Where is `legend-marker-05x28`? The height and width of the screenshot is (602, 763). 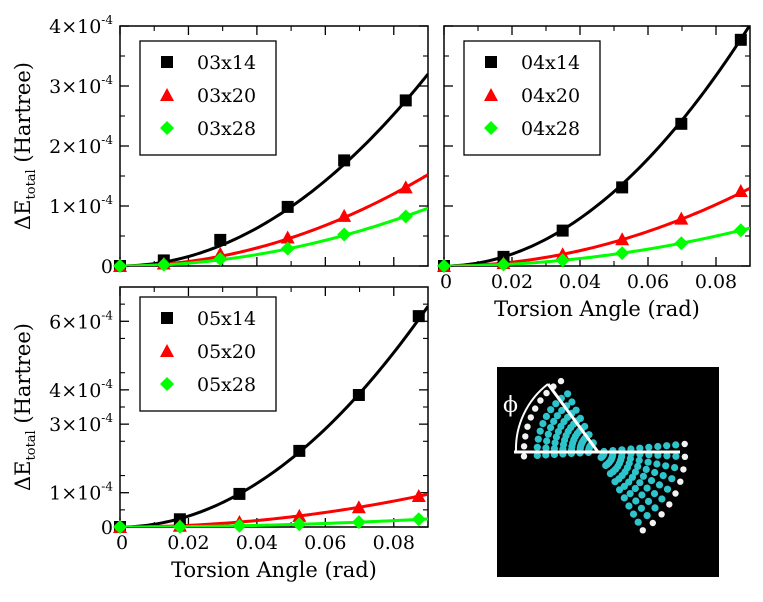 legend-marker-05x28 is located at coordinates (167, 384).